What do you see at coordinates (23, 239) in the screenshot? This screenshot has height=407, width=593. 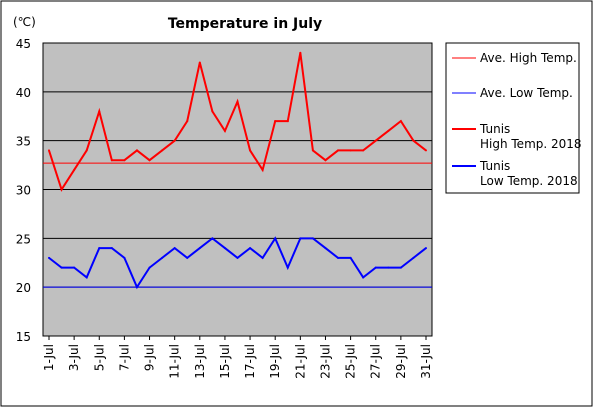 I see `y-tick-label: 25` at bounding box center [23, 239].